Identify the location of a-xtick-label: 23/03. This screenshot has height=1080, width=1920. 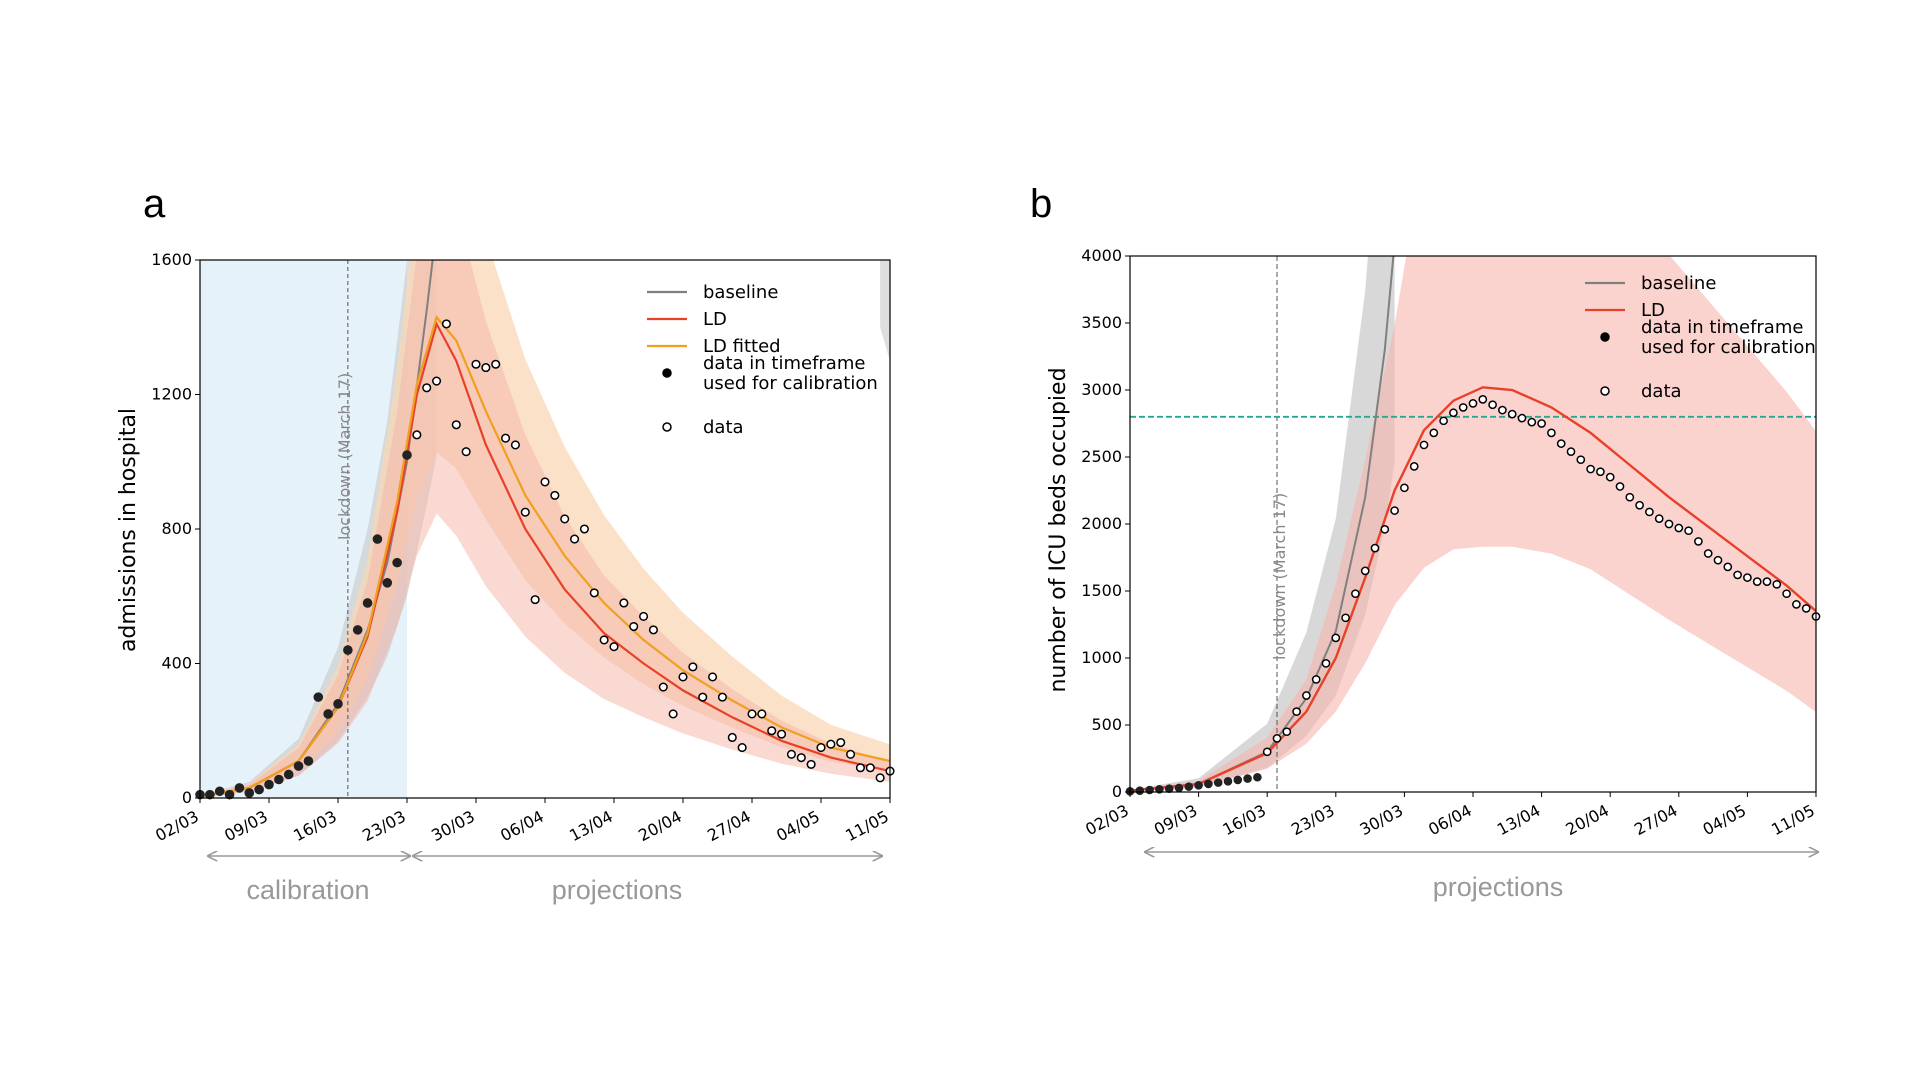
(384, 826).